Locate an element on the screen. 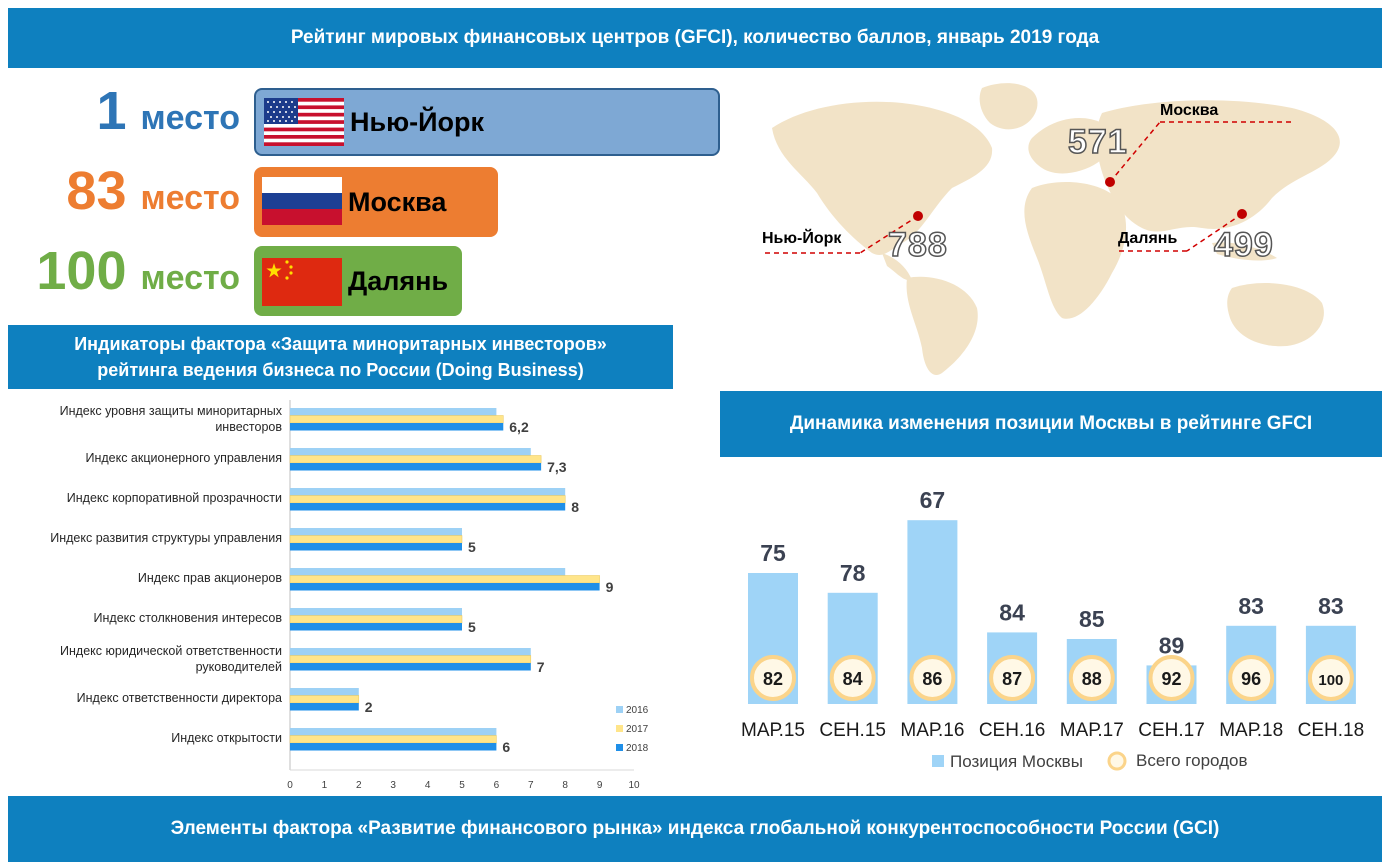 The height and width of the screenshot is (867, 1390). legend-label: 2016 is located at coordinates (637, 710).